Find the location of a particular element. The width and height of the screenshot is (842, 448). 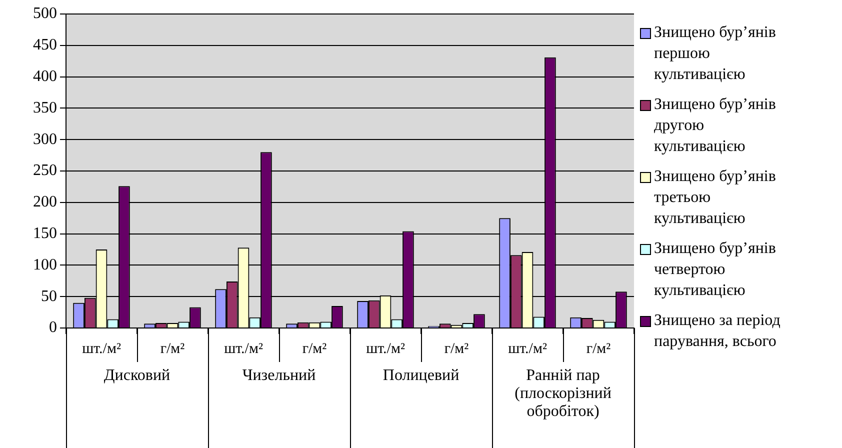

text: Чизельний is located at coordinates (279, 375).